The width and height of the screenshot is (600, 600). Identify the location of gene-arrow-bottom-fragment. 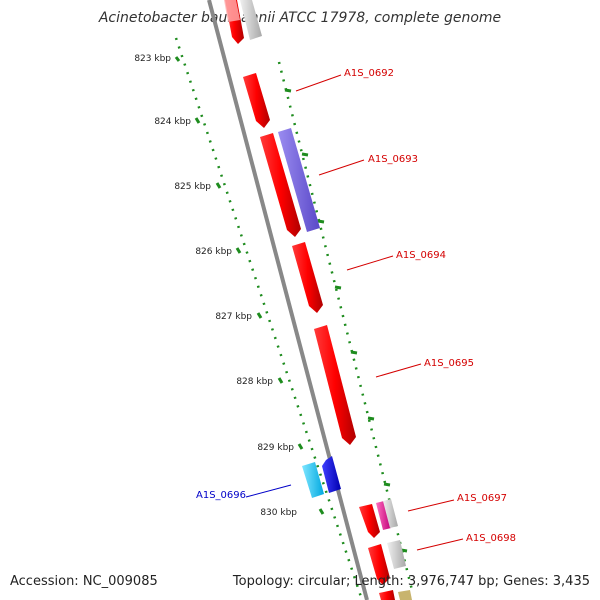
(387, 595).